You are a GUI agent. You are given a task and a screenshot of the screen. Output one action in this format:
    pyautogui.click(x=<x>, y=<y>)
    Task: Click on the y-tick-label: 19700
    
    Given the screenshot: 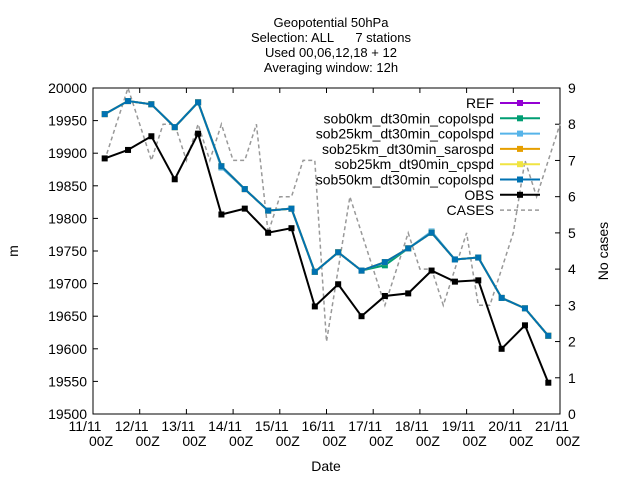 What is the action you would take?
    pyautogui.click(x=67, y=284)
    